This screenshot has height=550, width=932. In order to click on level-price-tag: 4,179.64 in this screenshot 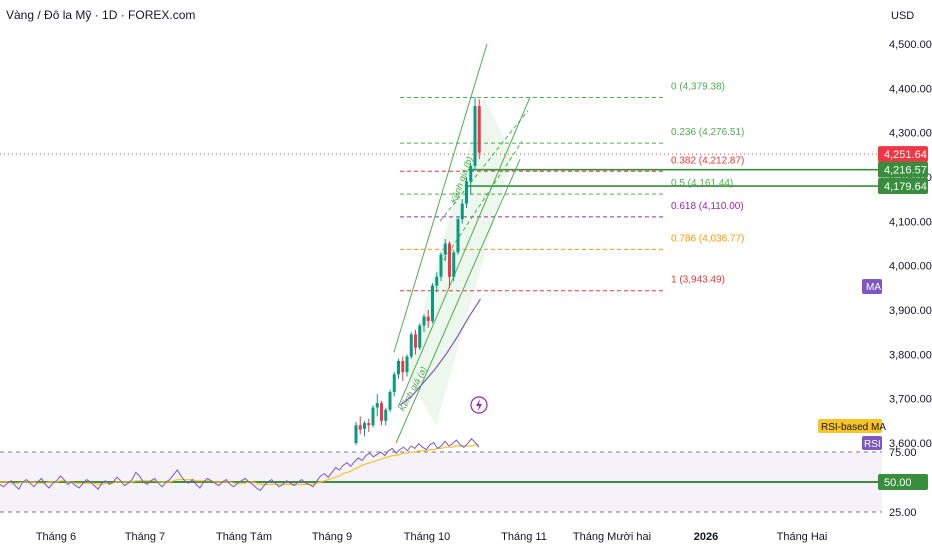, I will do `click(905, 187)`.